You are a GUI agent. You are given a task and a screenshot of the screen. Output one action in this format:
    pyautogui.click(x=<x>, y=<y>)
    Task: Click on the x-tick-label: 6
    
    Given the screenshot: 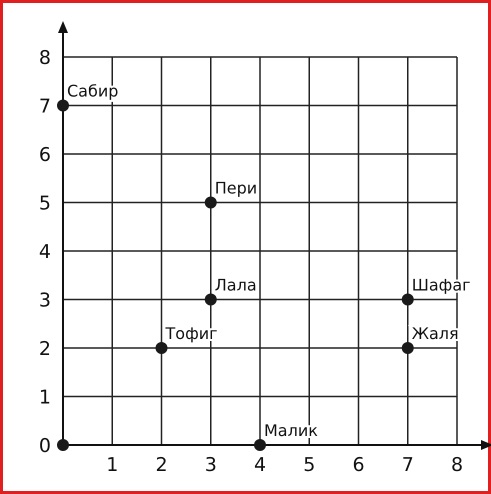 What is the action you would take?
    pyautogui.click(x=358, y=465)
    